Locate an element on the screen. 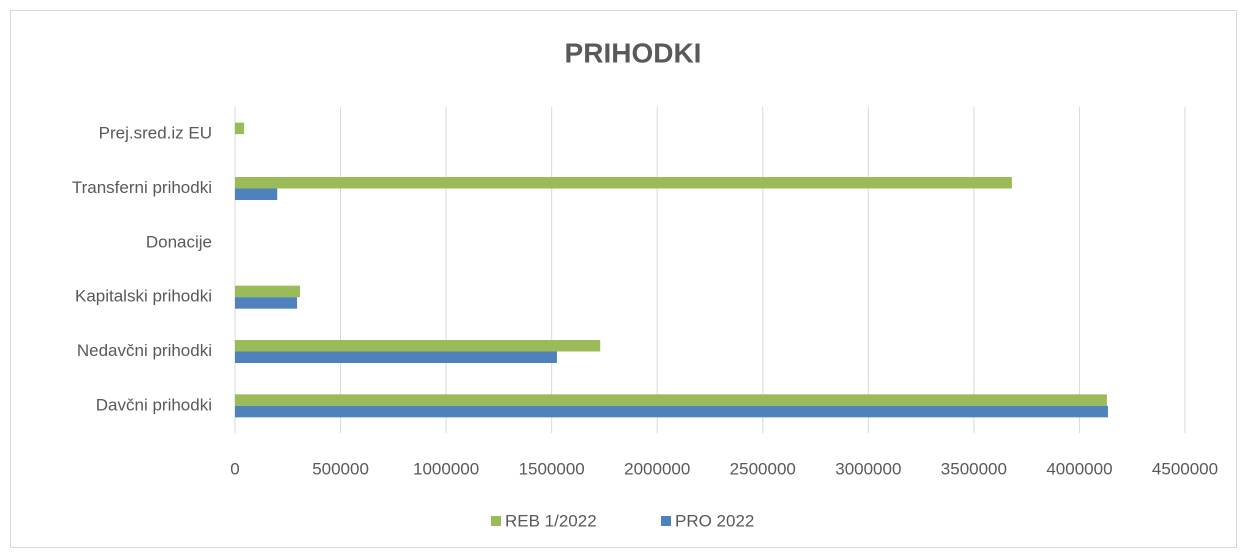  y-tick-label: Transferni prihodki is located at coordinates (142, 187).